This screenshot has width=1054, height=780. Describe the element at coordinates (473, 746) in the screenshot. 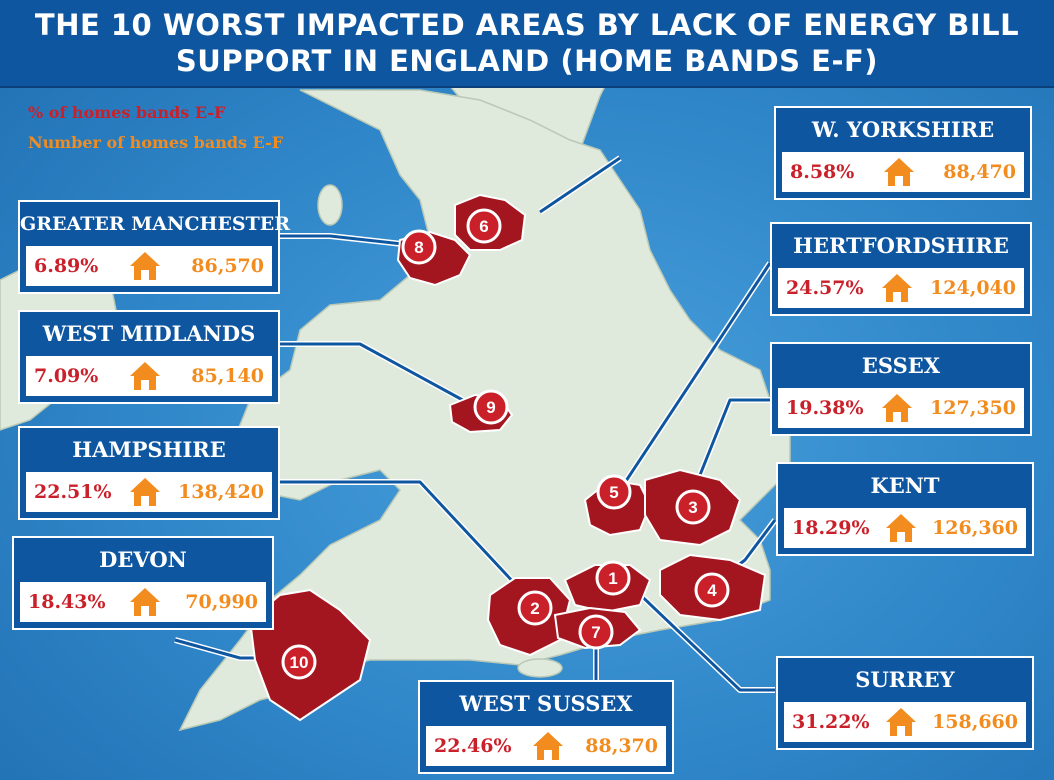

I see `area-percent: 22.46%` at that location.